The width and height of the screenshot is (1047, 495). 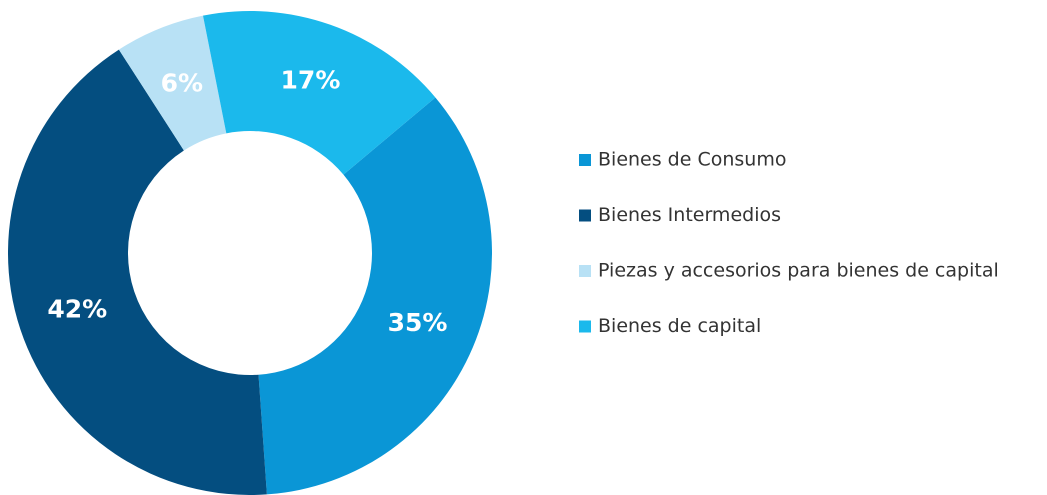 I want to click on slice-label: 42%, so click(x=77, y=308).